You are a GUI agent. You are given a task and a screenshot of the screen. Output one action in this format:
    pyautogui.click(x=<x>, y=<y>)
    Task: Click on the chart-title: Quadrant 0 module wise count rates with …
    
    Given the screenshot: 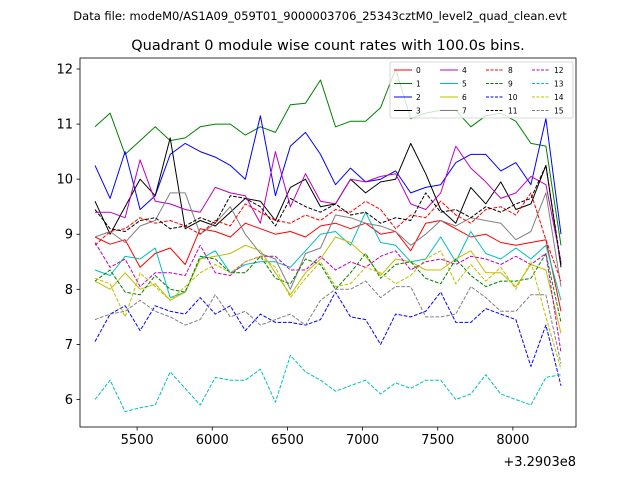 What is the action you would take?
    pyautogui.click(x=328, y=46)
    